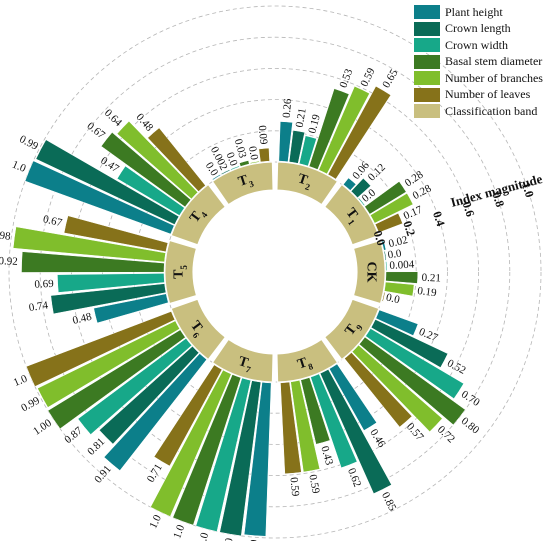 The image size is (550, 541). Describe the element at coordinates (9, 261) in the screenshot. I see `value-label: 0.92` at that location.